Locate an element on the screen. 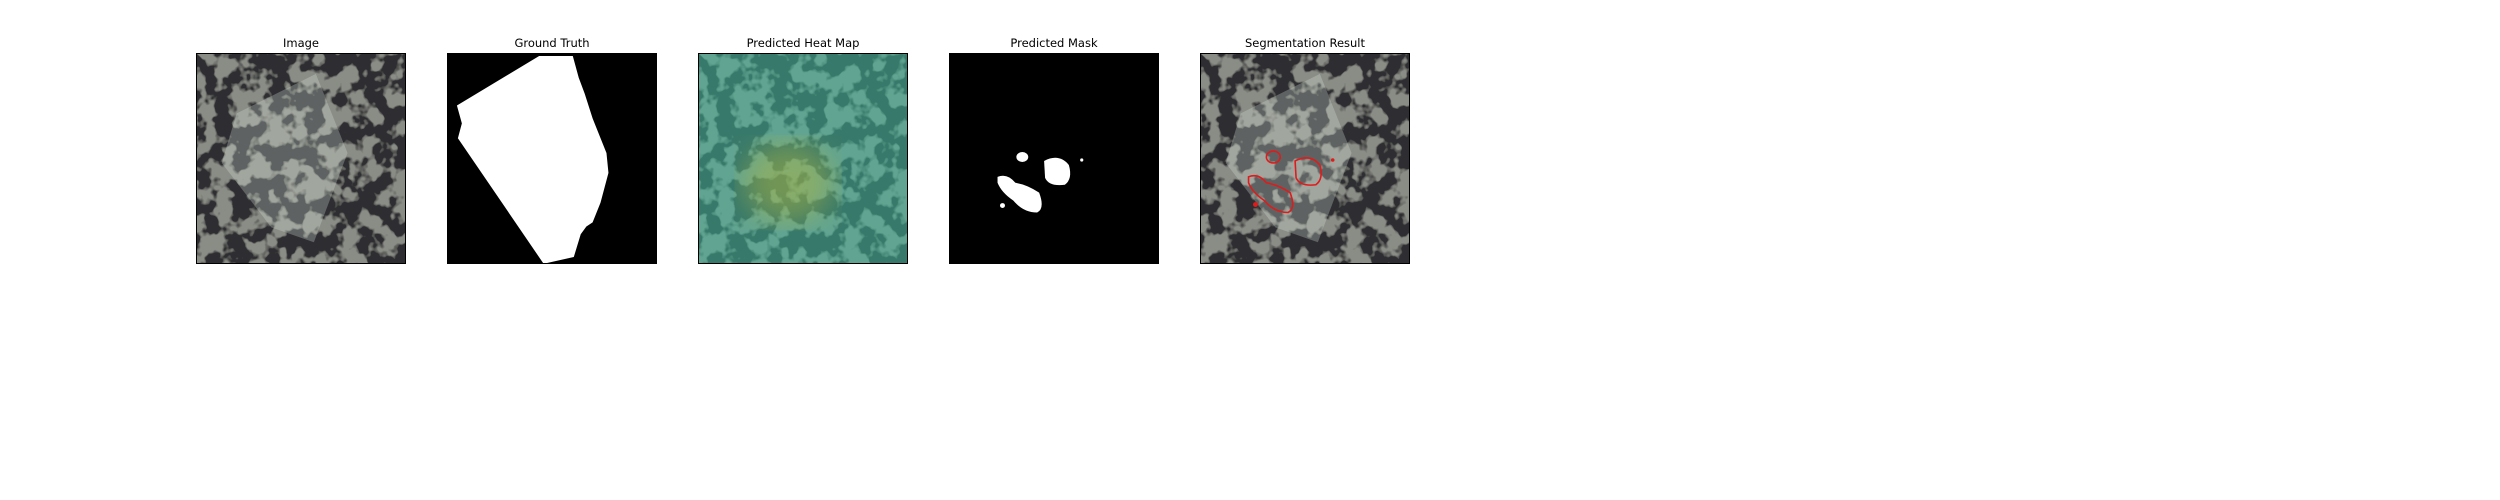  segmentation-result-panel is located at coordinates (1305, 158).